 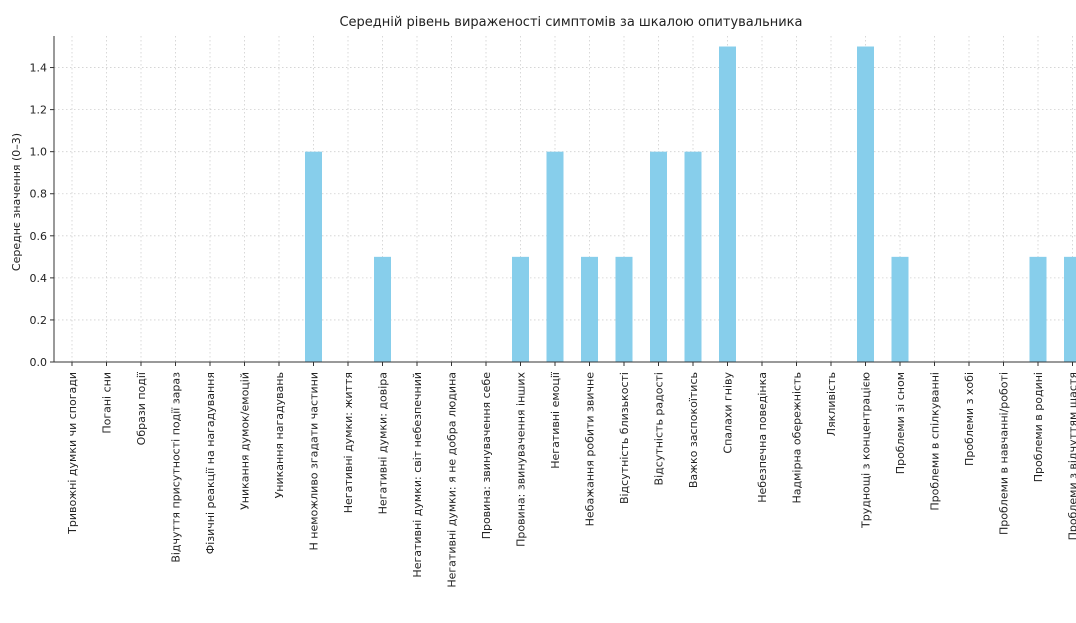 What do you see at coordinates (935, 441) in the screenshot?
I see `x-tick-label: Проблеми в спілкуванні` at bounding box center [935, 441].